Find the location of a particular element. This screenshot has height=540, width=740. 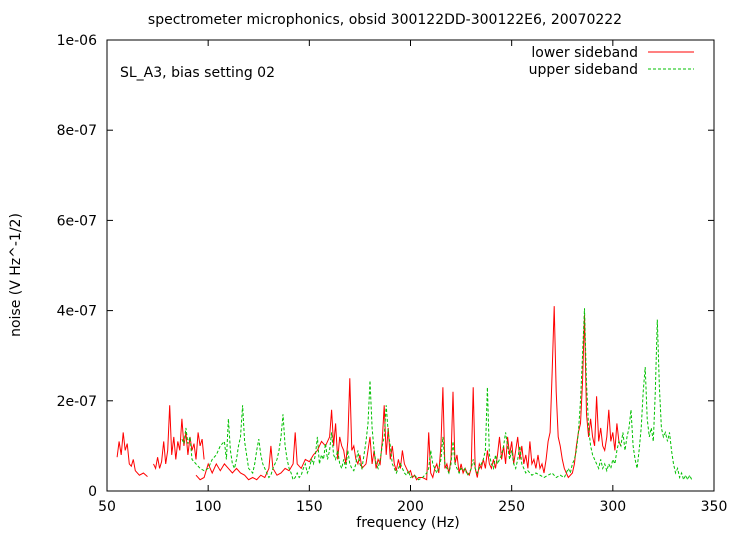

x-tick-label: 300 is located at coordinates (612, 507).